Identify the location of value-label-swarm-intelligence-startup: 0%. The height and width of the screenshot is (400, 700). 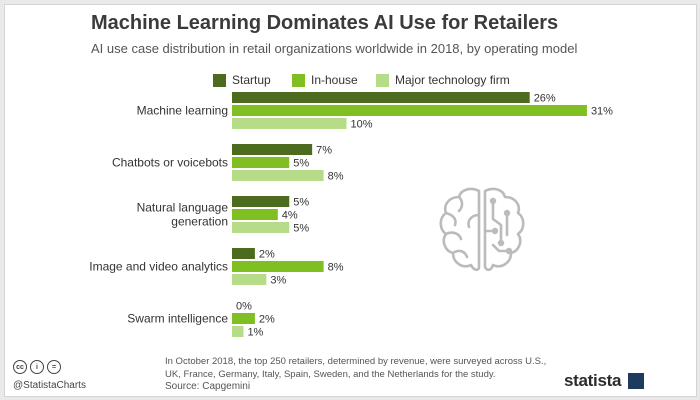
(244, 307).